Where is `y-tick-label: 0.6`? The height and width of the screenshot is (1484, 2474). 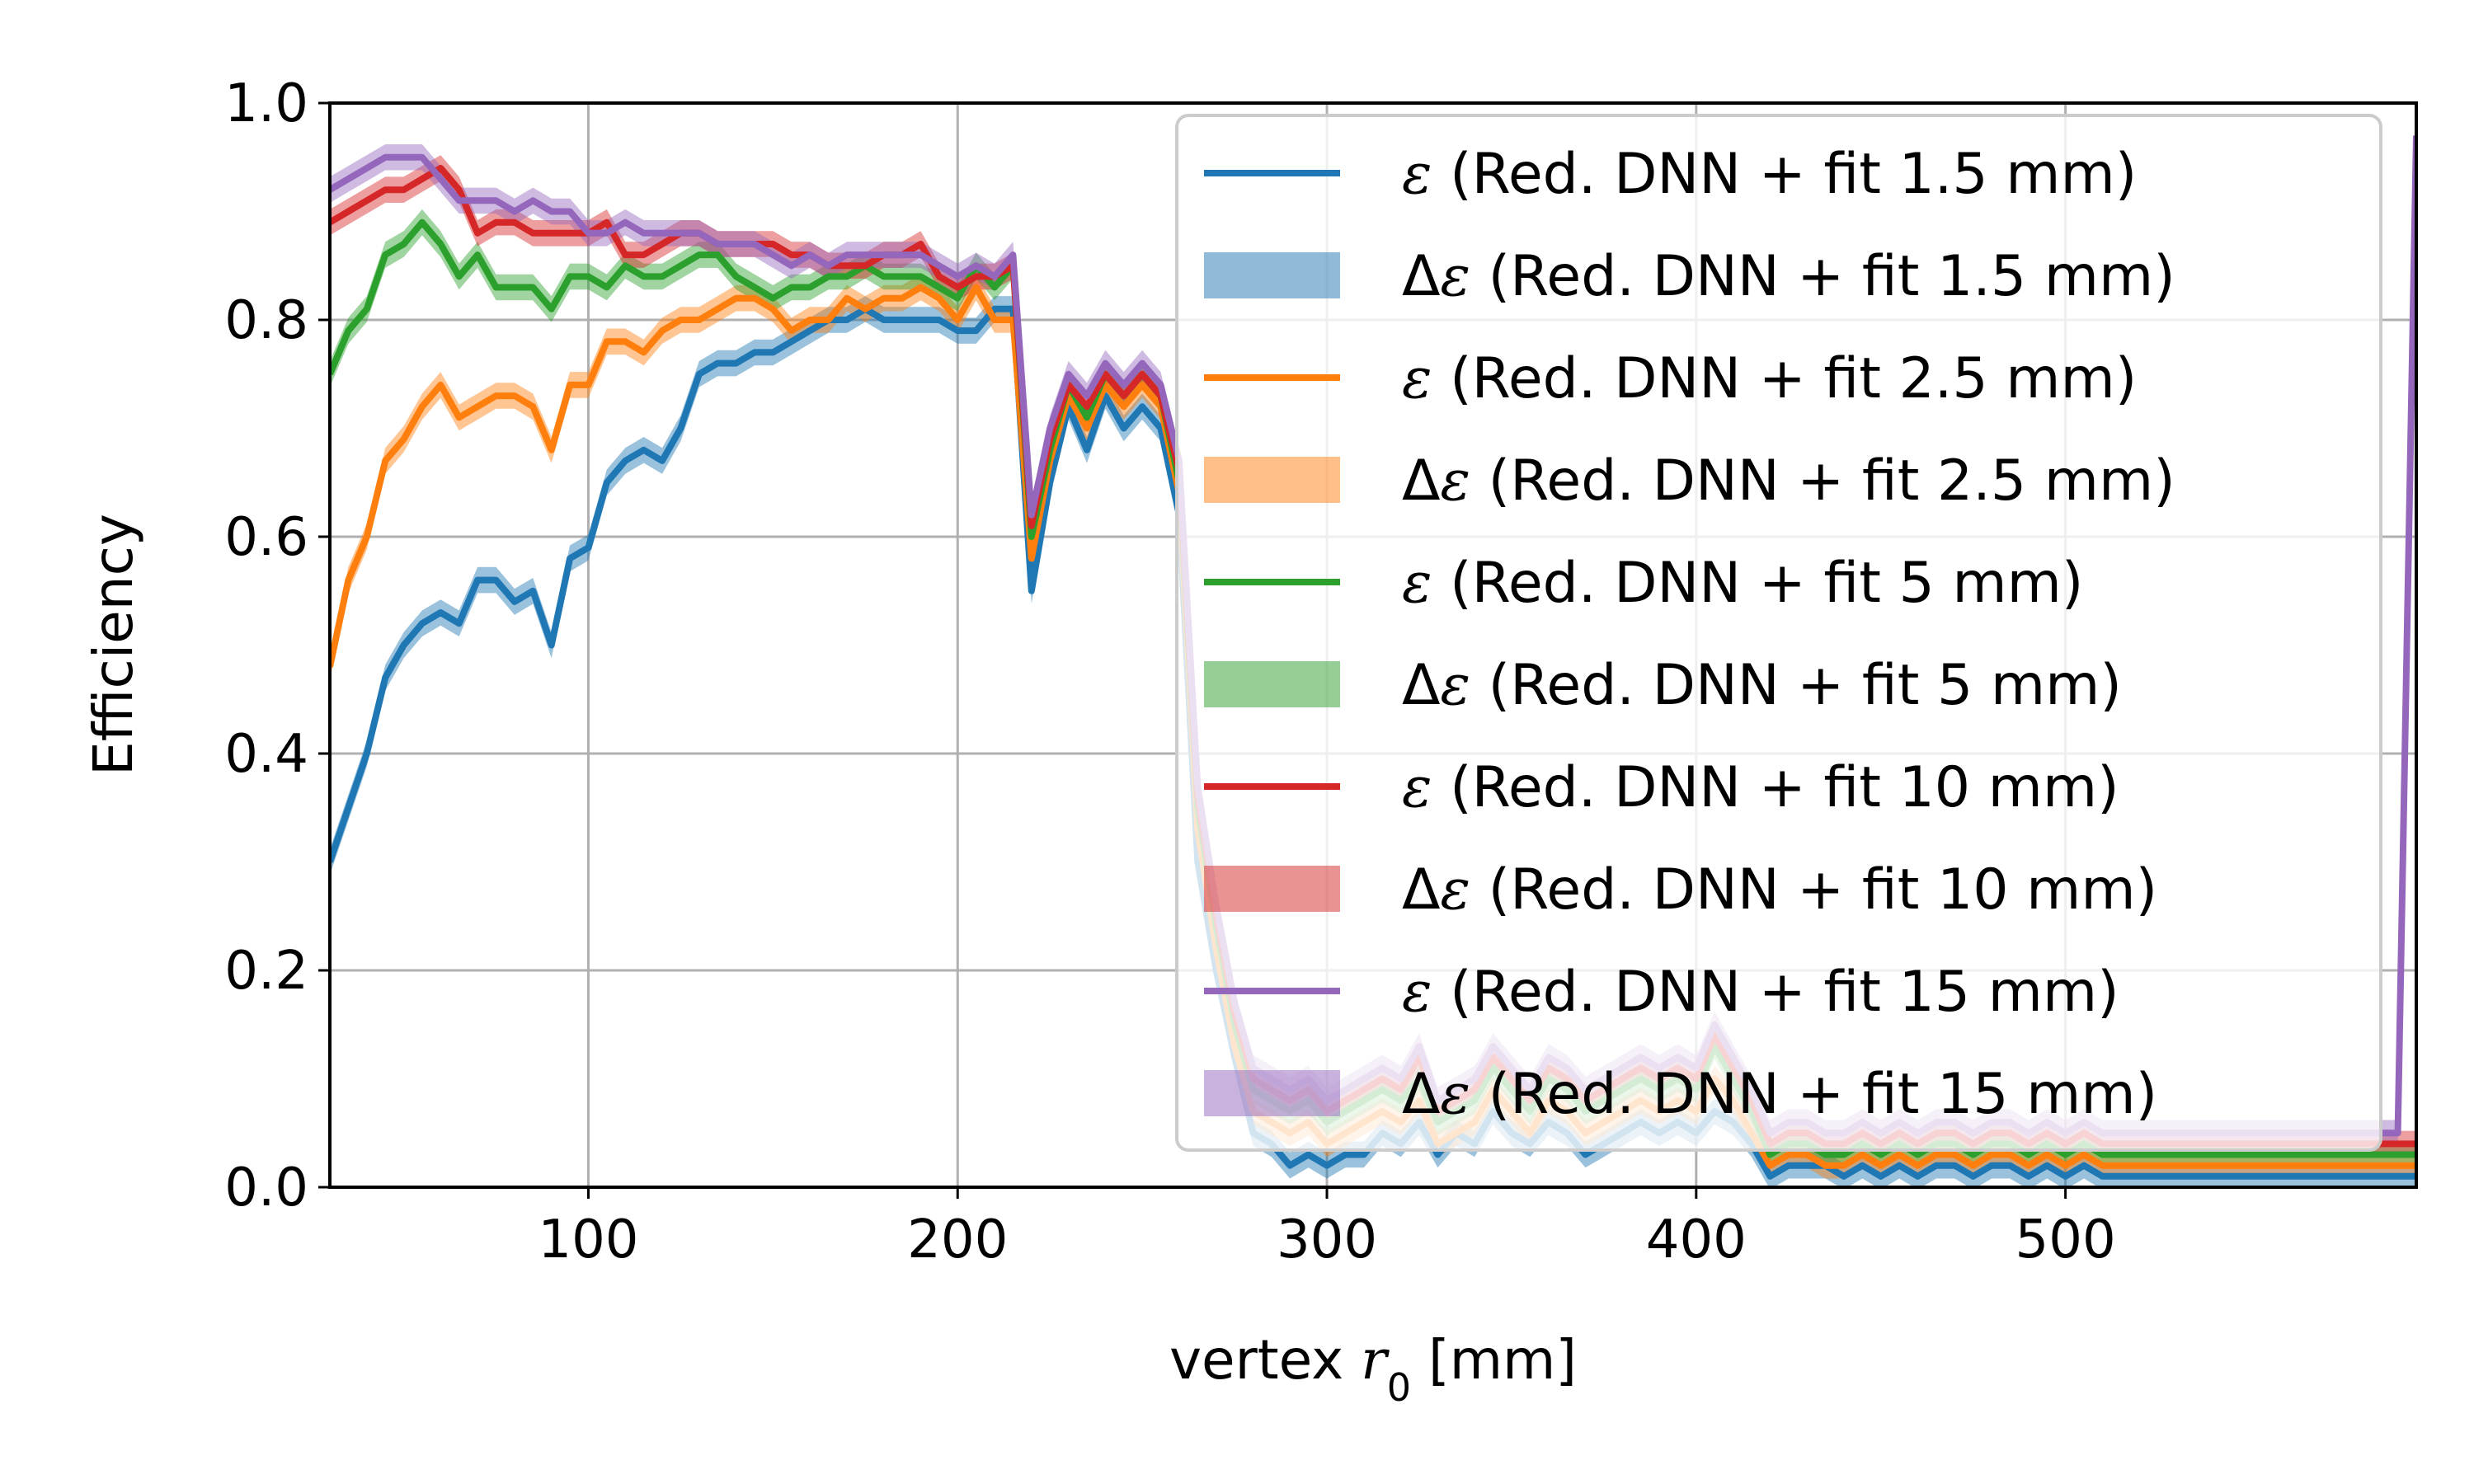
y-tick-label: 0.6 is located at coordinates (266, 537).